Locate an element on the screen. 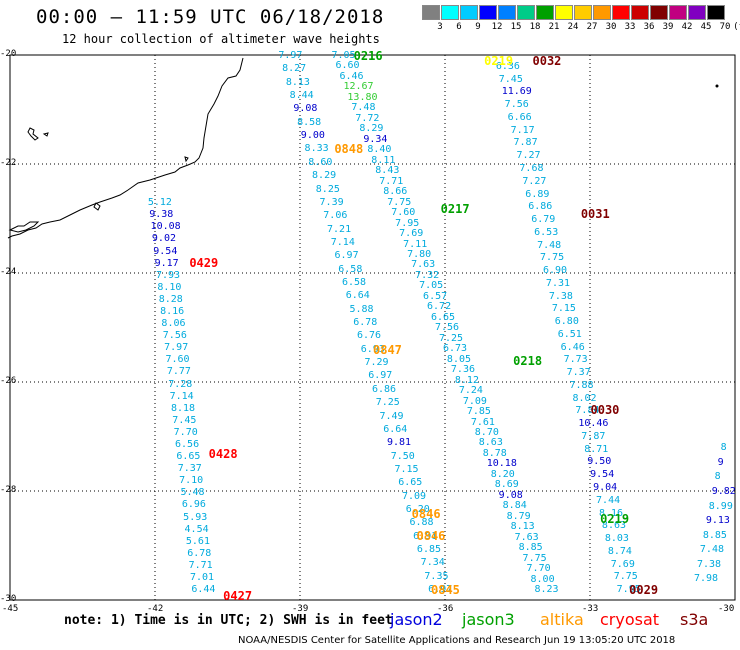 The image size is (740, 650). wave-height-value: 6.80 is located at coordinates (566, 322).